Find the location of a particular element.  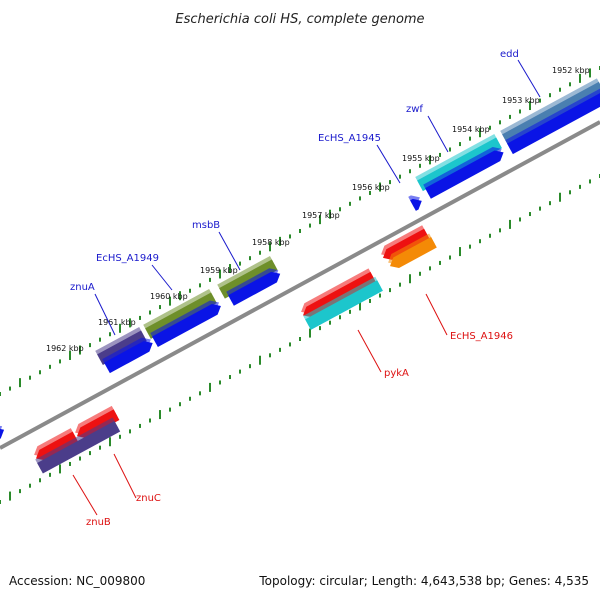

feature-echs-a1945-body is located at coordinates (416, 204).